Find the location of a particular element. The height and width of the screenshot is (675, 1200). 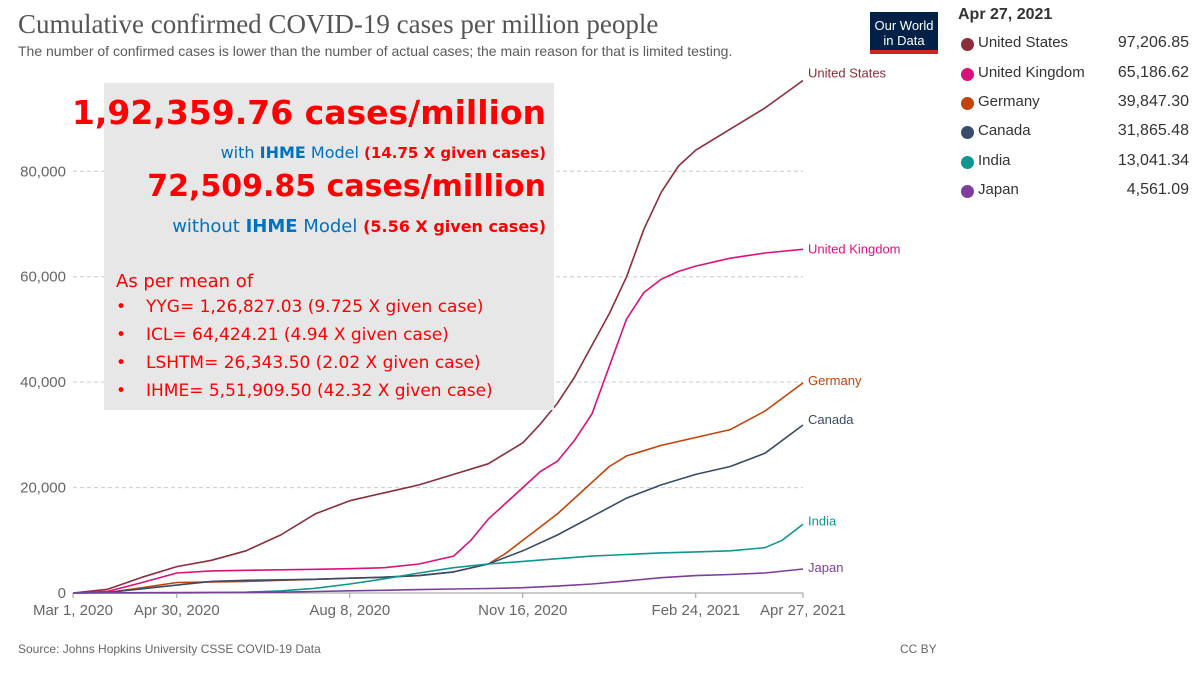

owid-logo: Our World in Data is located at coordinates (904, 33).